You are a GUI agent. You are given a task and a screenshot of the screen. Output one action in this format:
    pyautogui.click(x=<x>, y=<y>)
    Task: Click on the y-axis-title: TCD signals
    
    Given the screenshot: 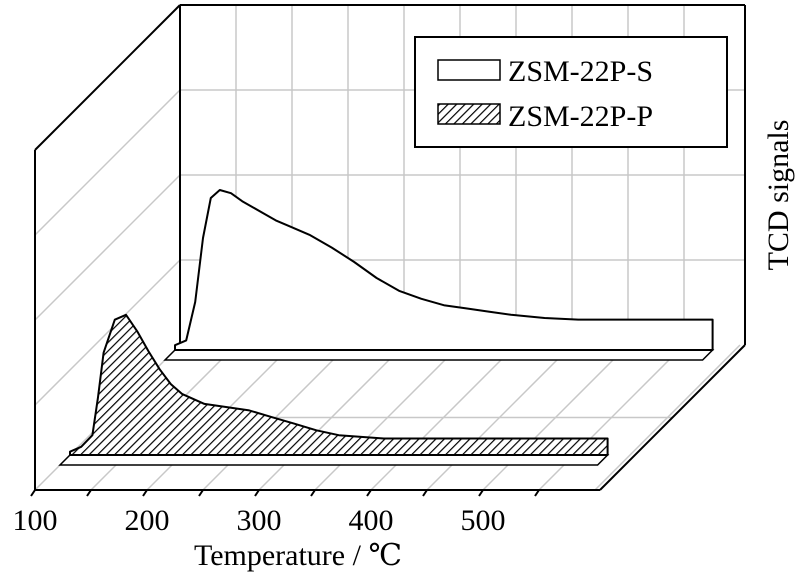 What is the action you would take?
    pyautogui.click(x=778, y=195)
    